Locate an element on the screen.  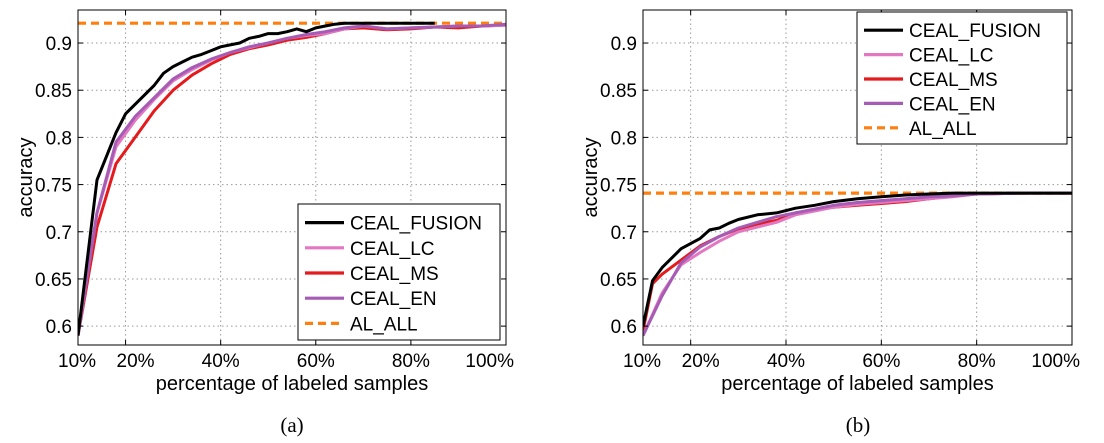
series-line-ceal-en is located at coordinates (857, 264).